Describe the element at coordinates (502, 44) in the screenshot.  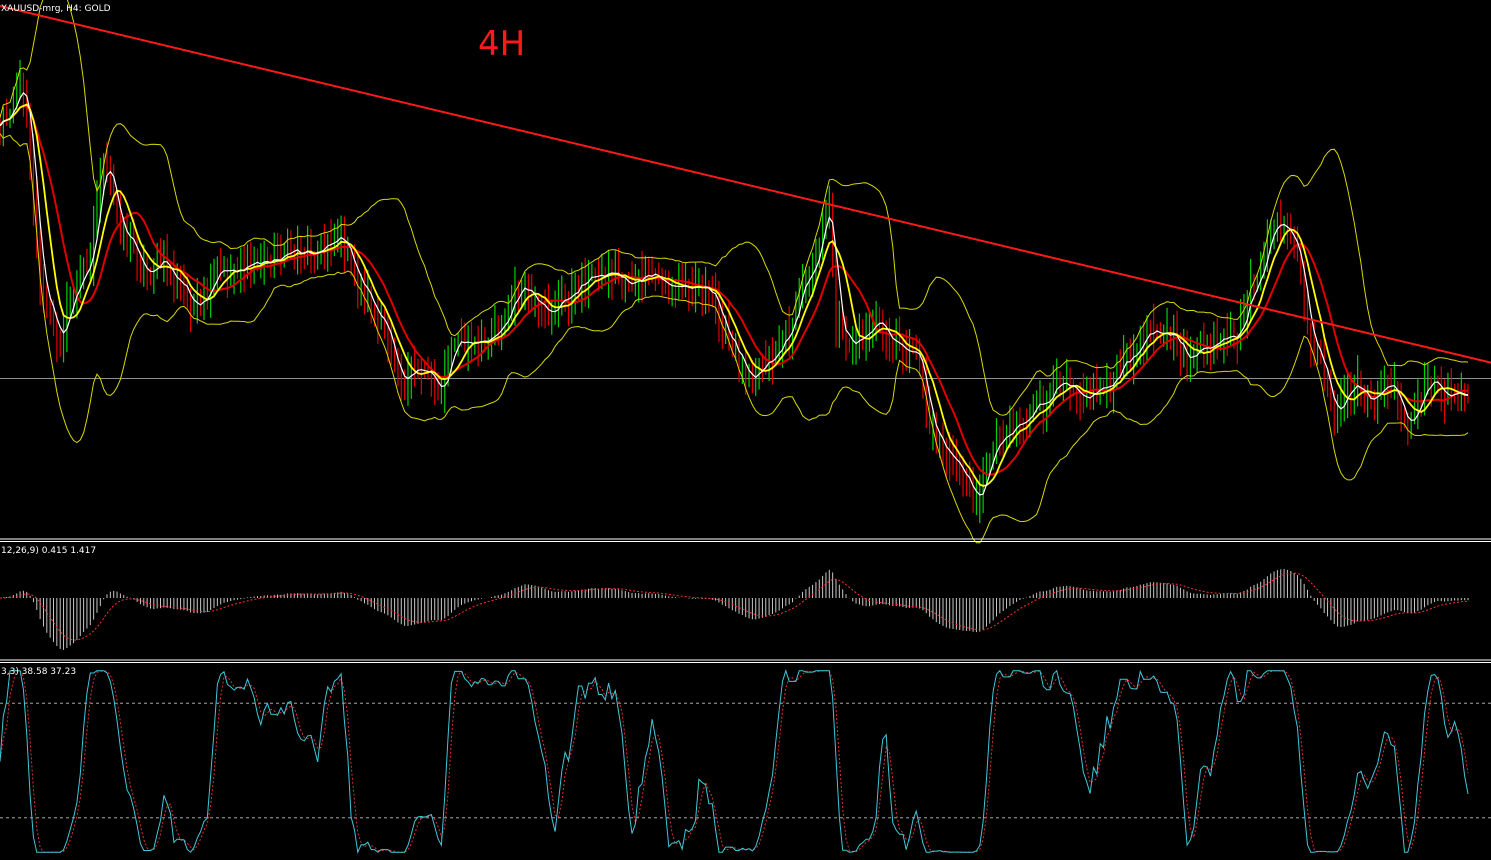
I see `timeframe-annotation: 4H` at that location.